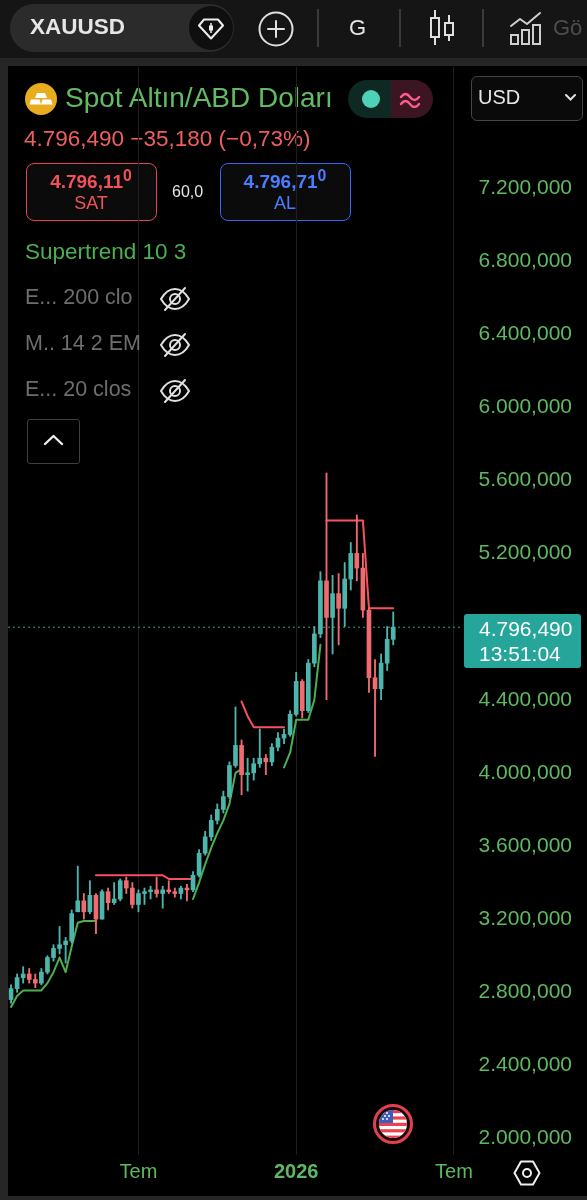  Describe the element at coordinates (285, 180) in the screenshot. I see `annotation: 4.796,71$^{0}$` at that location.